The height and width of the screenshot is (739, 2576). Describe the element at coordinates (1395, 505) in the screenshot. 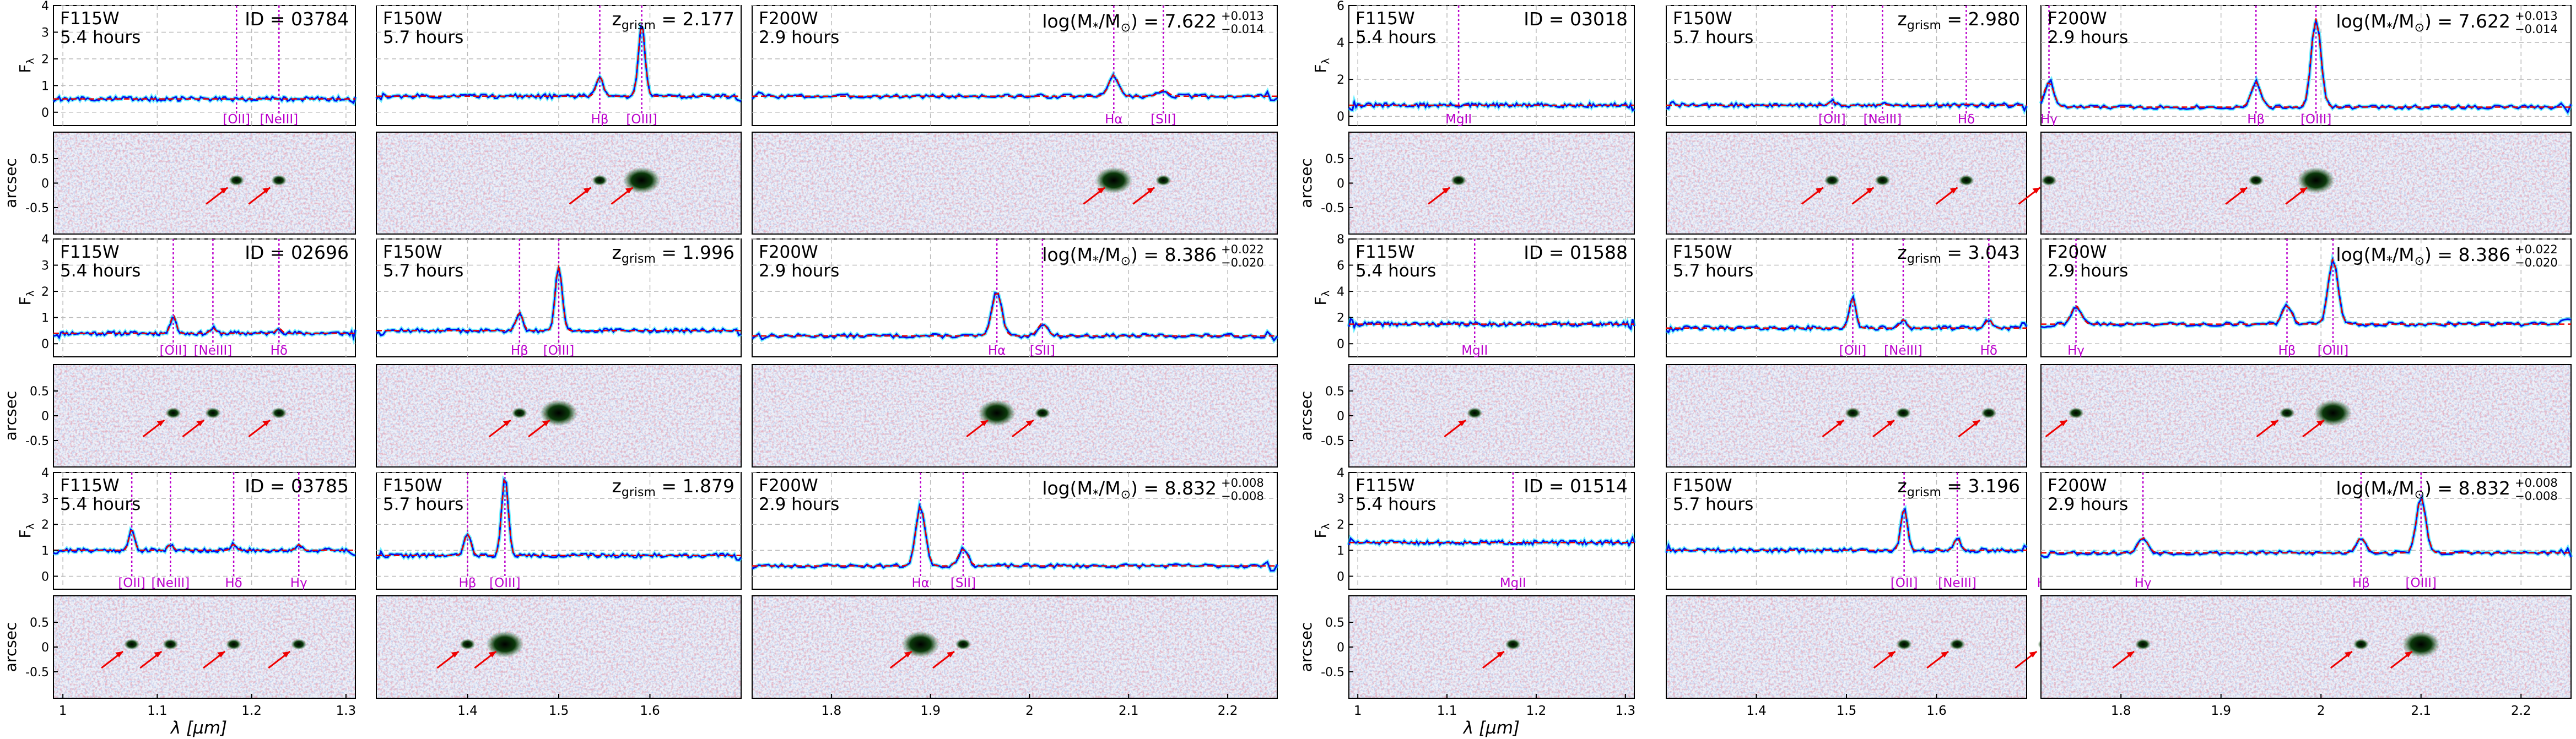

I see `exposure-label: 5.4 hours` at that location.